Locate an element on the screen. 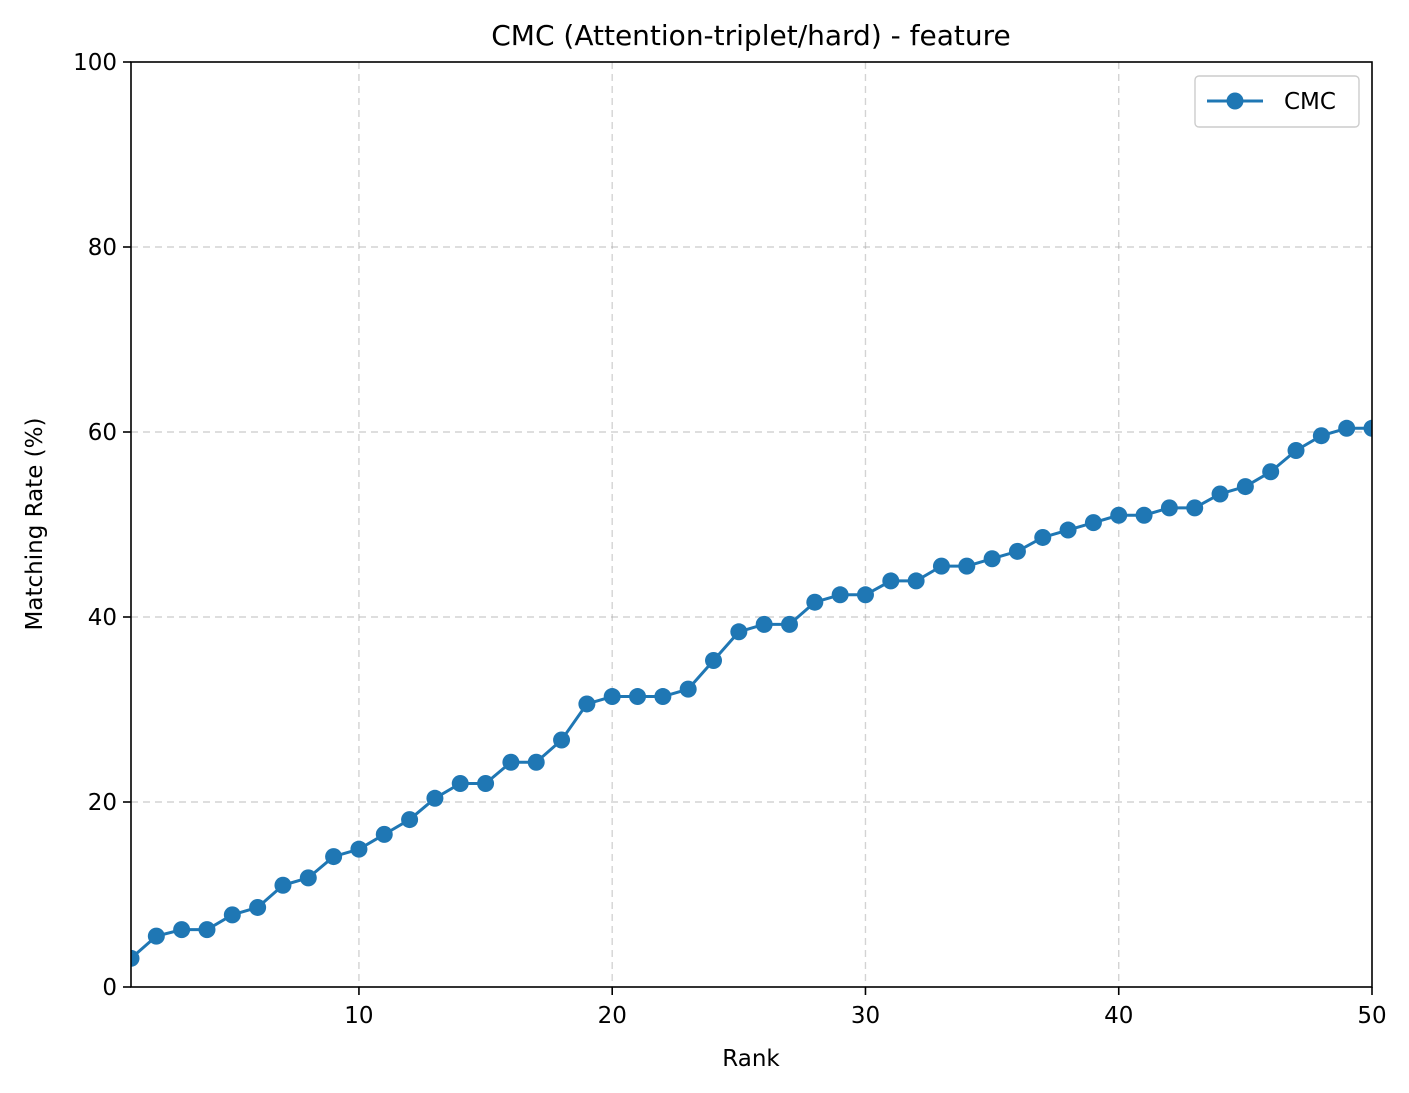 The height and width of the screenshot is (1093, 1409). legend-marker-swatch is located at coordinates (1235, 101).